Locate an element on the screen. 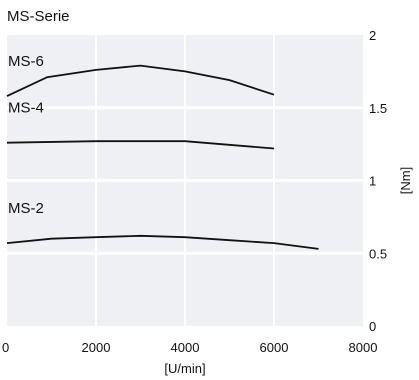 This screenshot has width=419, height=380. x-tick-label: 0 is located at coordinates (5, 347).